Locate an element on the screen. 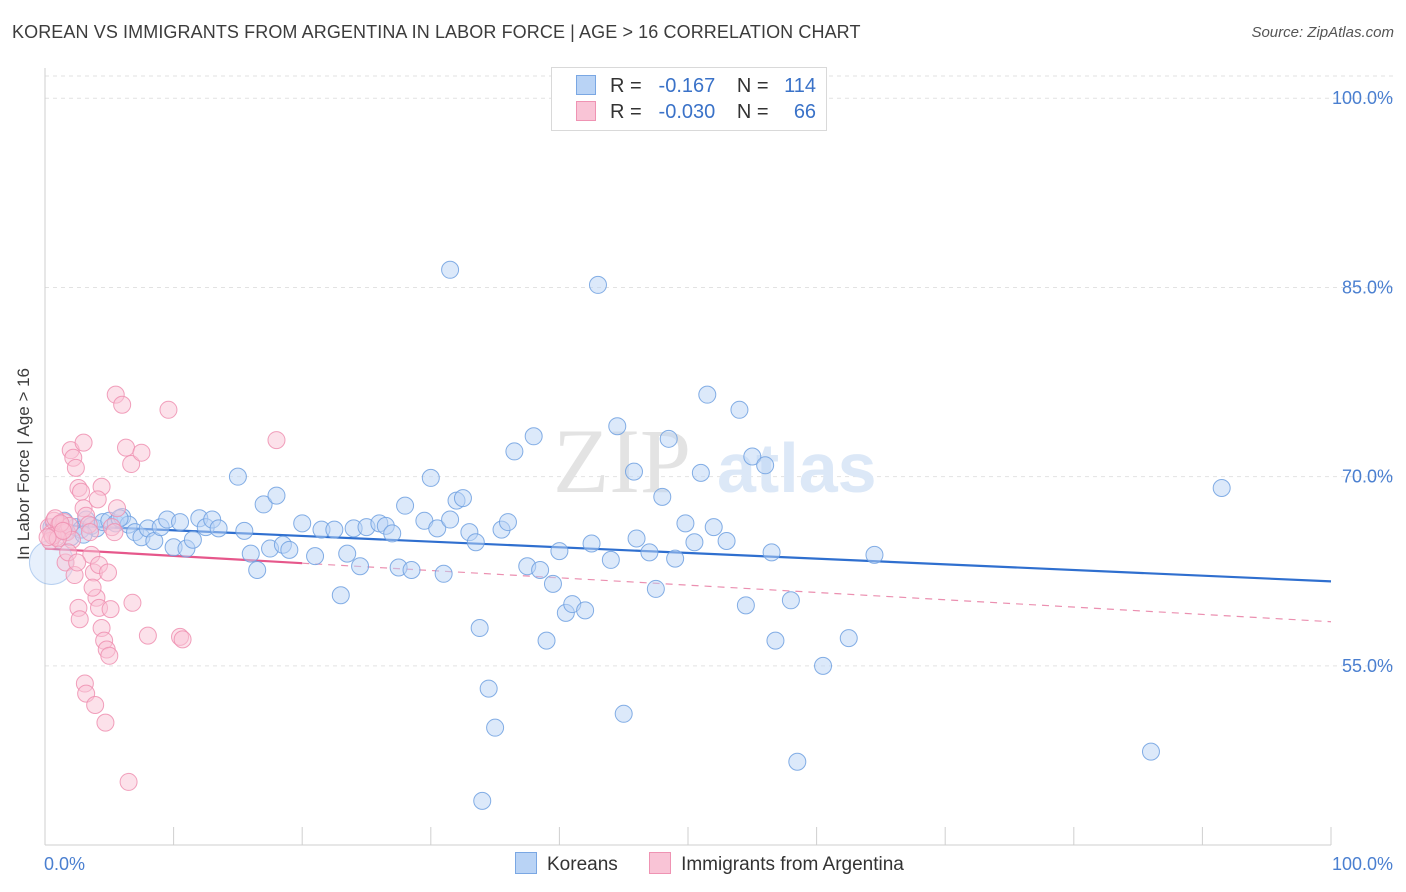  n-label: N = is located at coordinates (752, 86).